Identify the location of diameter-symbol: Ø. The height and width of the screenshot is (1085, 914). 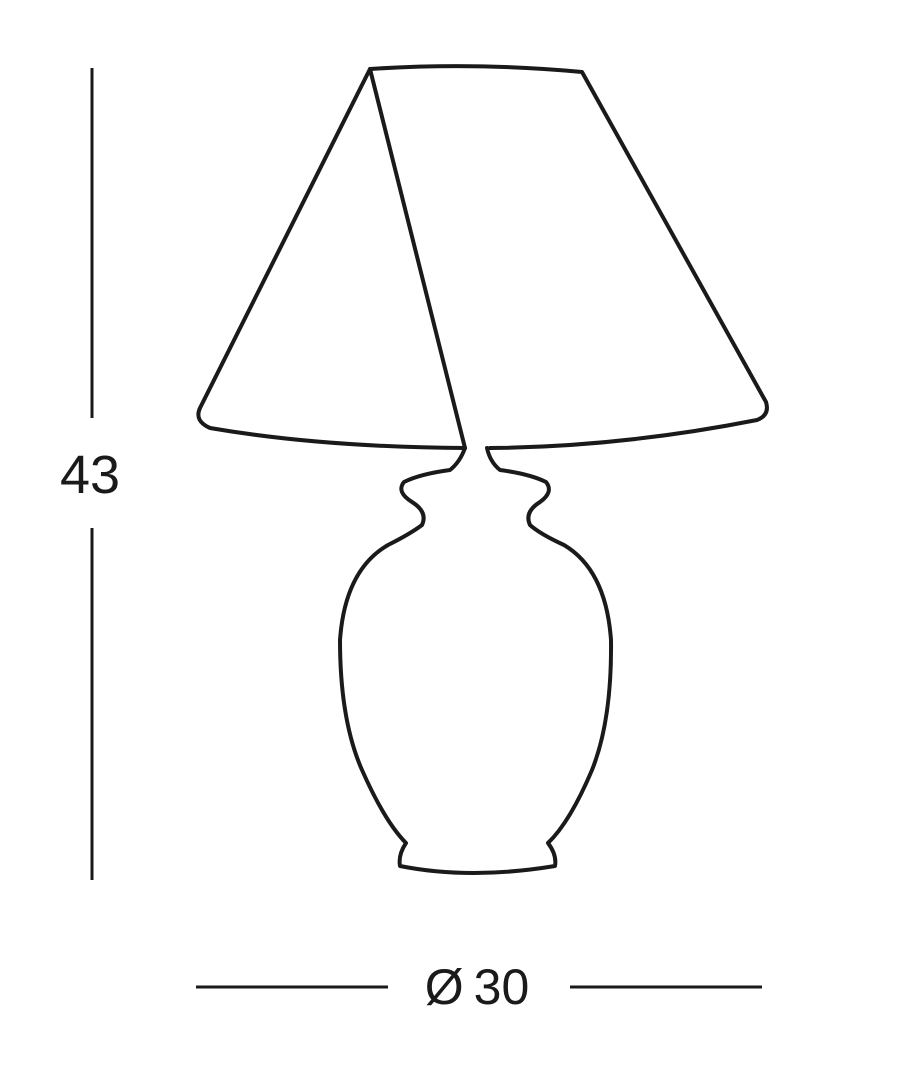
(444, 987).